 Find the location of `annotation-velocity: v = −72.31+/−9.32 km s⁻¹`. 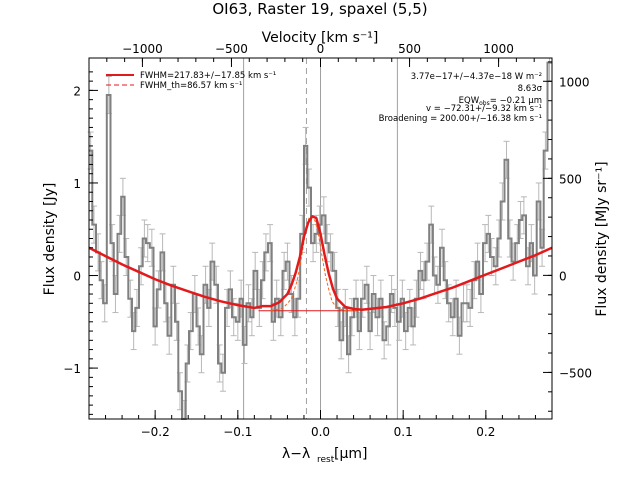

annotation-velocity: v = −72.31+/−9.32 km s⁻¹ is located at coordinates (484, 109).